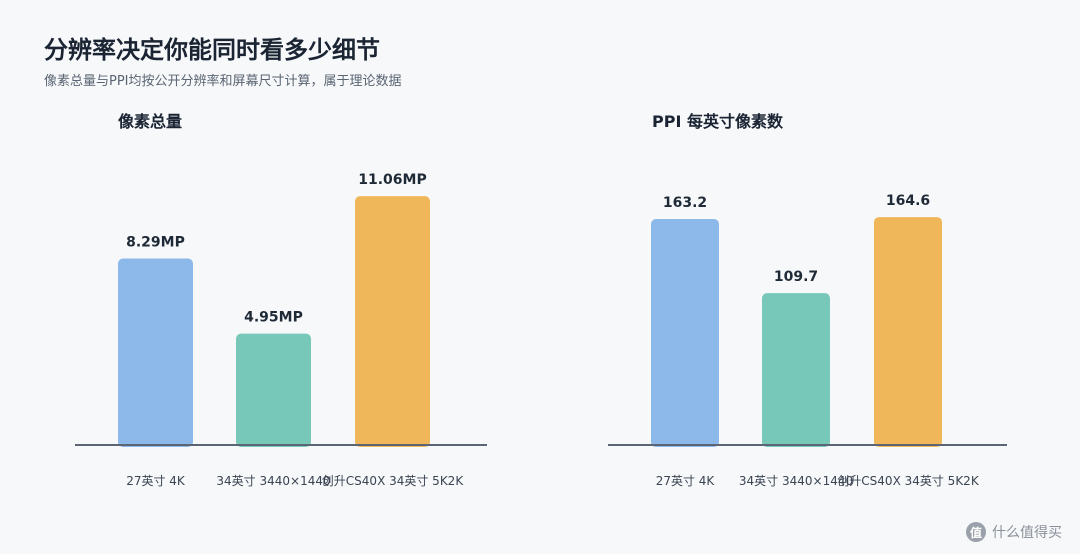  Describe the element at coordinates (976, 532) in the screenshot. I see `watermark-logo-icon: 值` at that location.